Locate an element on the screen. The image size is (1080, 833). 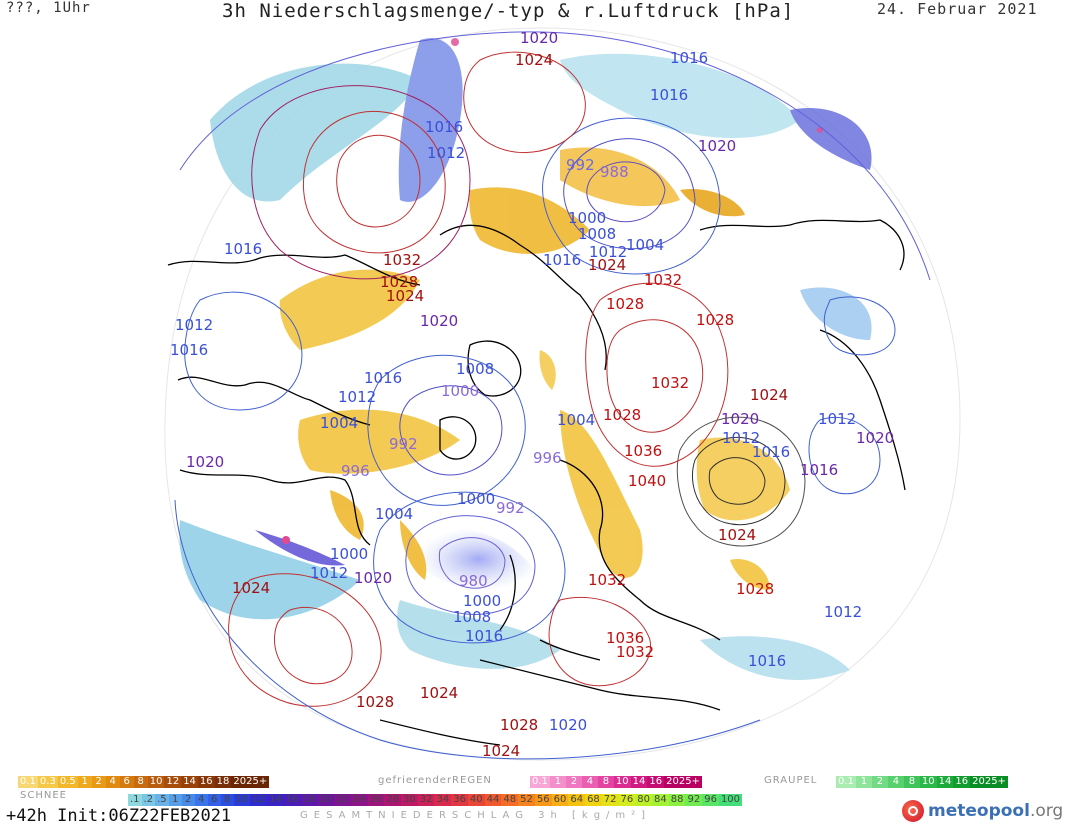
scale-cell: 2025+ is located at coordinates (989, 782).